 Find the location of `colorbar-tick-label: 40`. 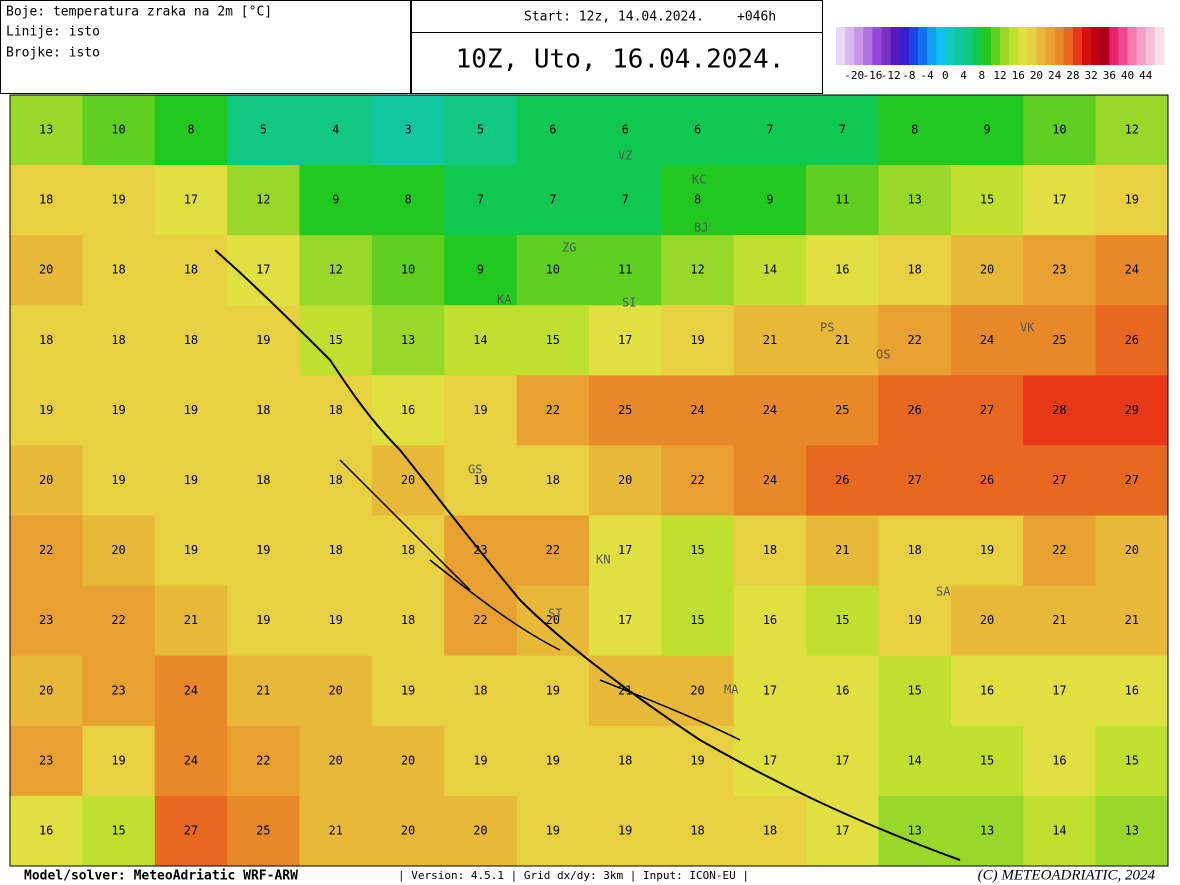

colorbar-tick-label: 40 is located at coordinates (1127, 75).